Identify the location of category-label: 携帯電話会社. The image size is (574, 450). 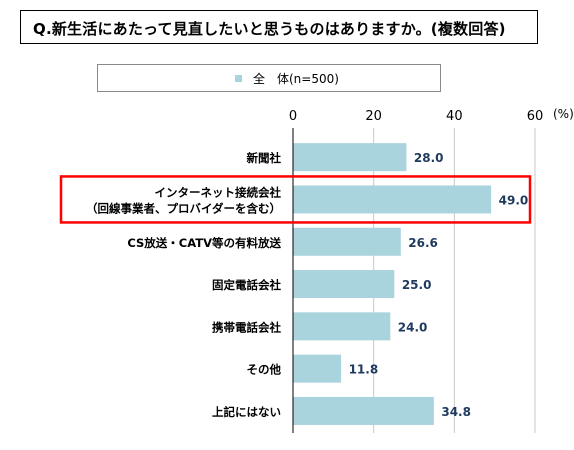
(246, 327).